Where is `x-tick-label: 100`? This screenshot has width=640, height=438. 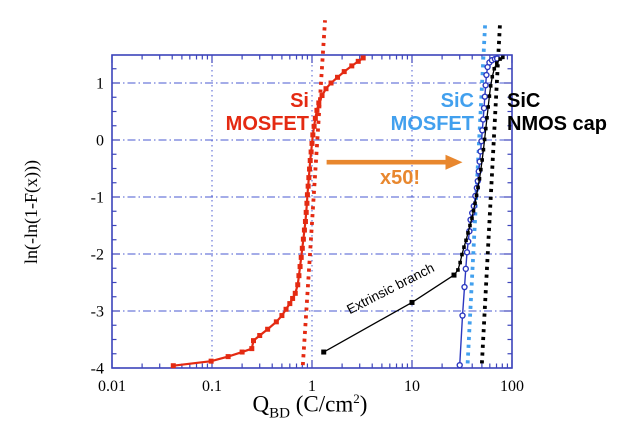
x-tick-label: 100 is located at coordinates (512, 386).